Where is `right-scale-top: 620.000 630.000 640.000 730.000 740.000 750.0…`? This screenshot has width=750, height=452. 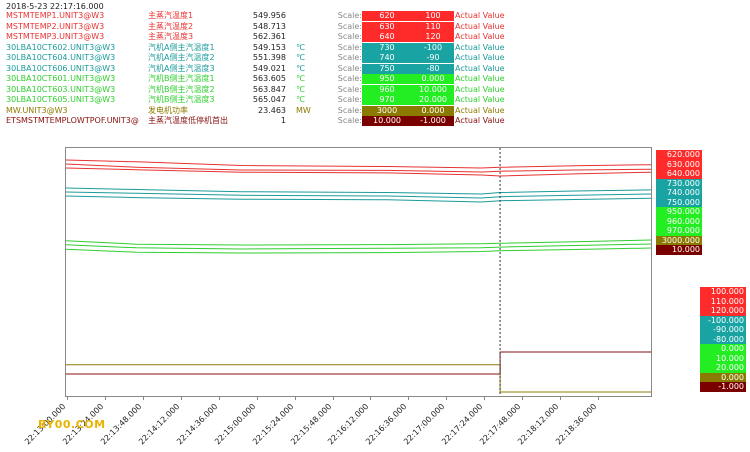
right-scale-top: 620.000 630.000 640.000 730.000 740.000 750.0… is located at coordinates (679, 202).